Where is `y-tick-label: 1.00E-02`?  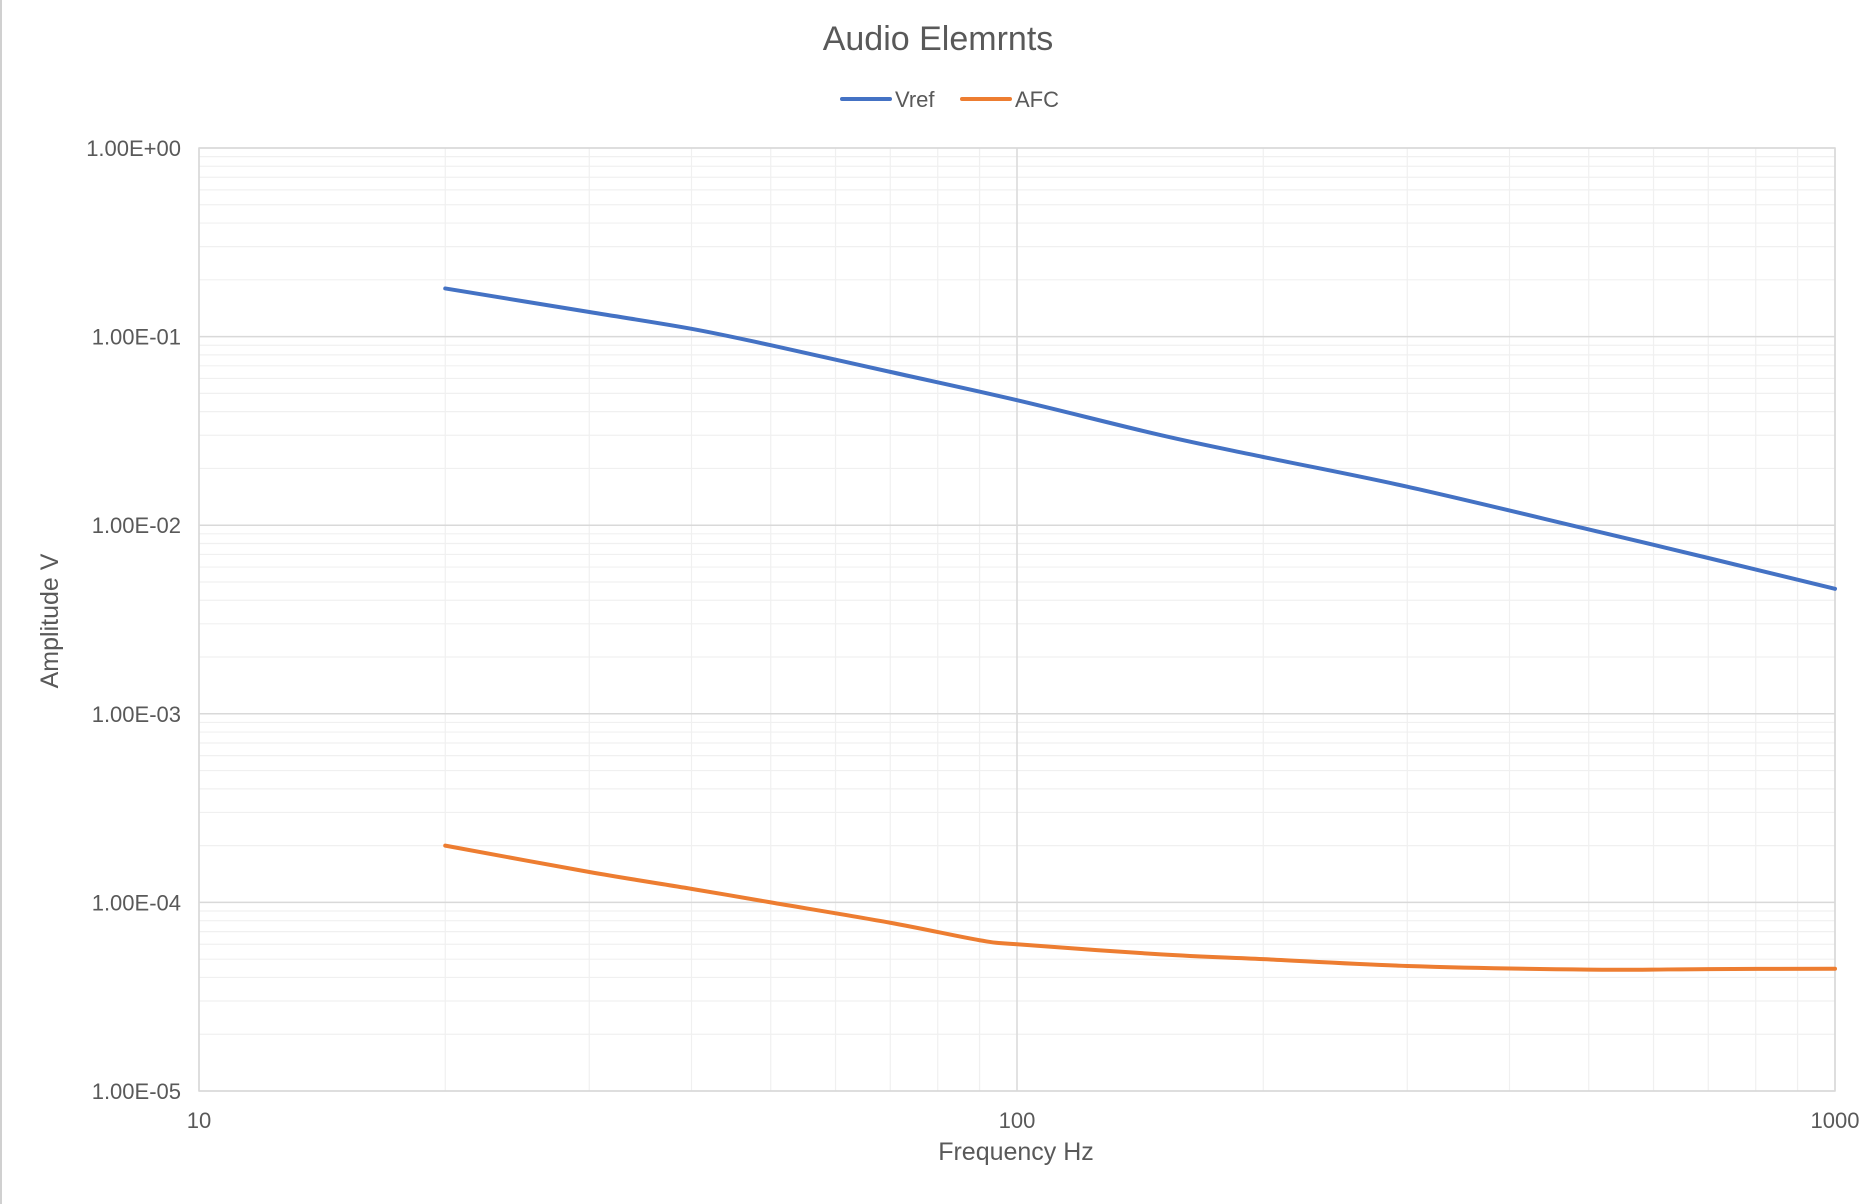
y-tick-label: 1.00E-02 is located at coordinates (136, 525).